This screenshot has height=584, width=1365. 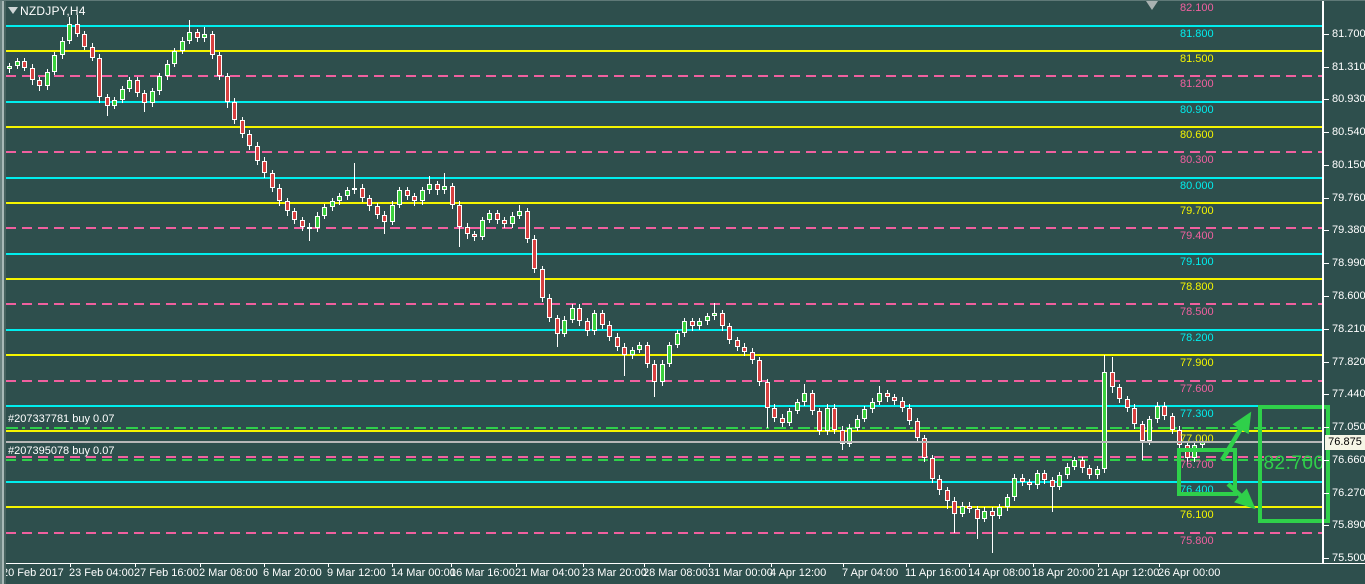 I want to click on price-tick-label: 78.990, so click(x=1348, y=263).